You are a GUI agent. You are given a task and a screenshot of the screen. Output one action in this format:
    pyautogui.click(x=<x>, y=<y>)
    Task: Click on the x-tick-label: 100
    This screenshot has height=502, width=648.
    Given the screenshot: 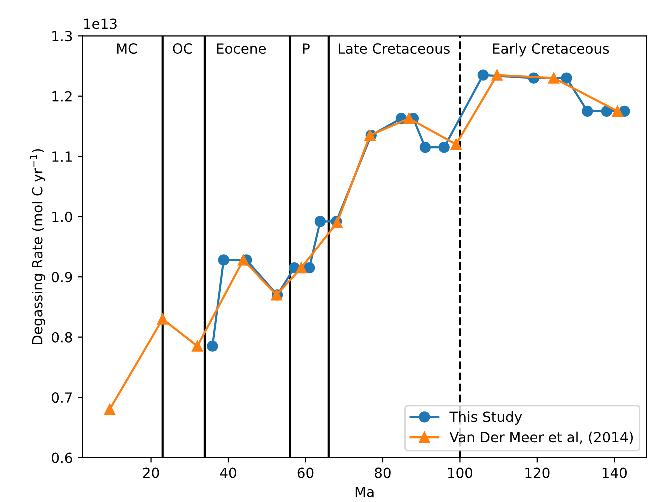 What is the action you would take?
    pyautogui.click(x=460, y=473)
    